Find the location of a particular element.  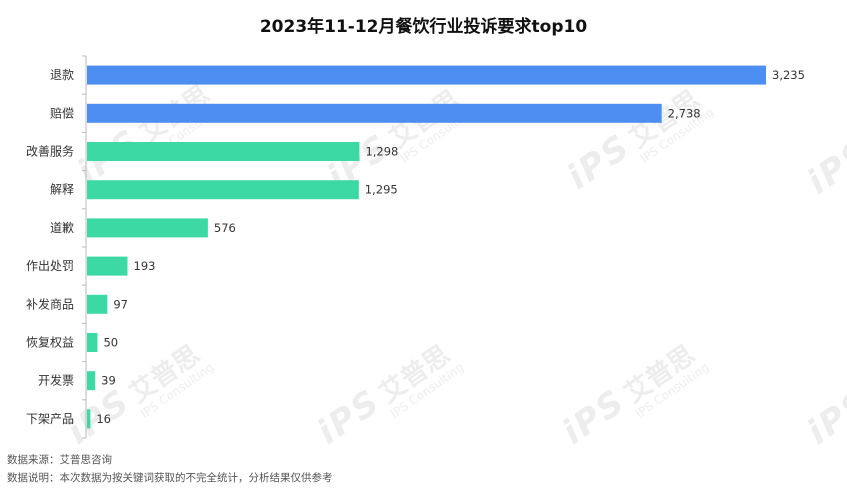

category-label: 补发商品 is located at coordinates (50, 303).